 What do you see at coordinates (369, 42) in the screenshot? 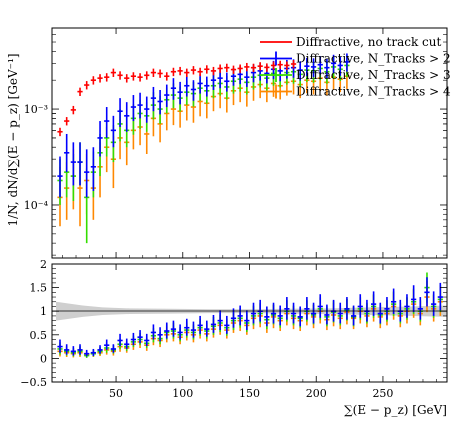
I see `legend-label: Diffractive, no track cut` at bounding box center [369, 42].